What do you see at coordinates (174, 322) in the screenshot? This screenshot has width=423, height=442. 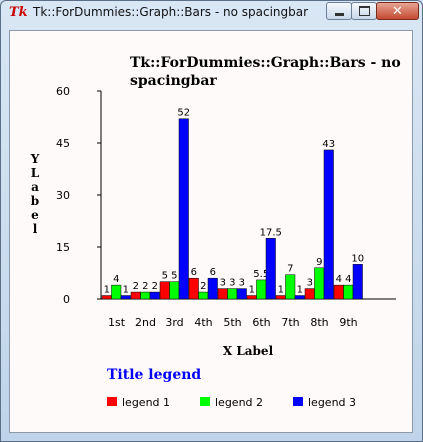 I see `x-tick-label: 3rd` at bounding box center [174, 322].